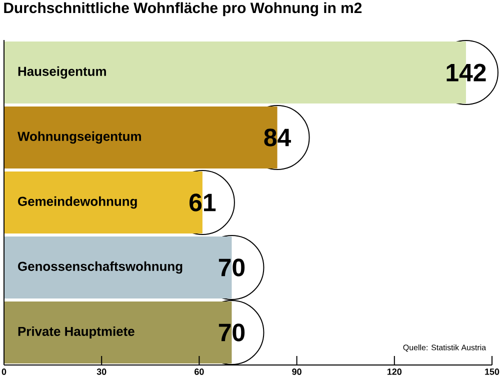 This screenshot has height=392, width=500. What do you see at coordinates (199, 371) in the screenshot?
I see `x-tick-label: 60` at bounding box center [199, 371].